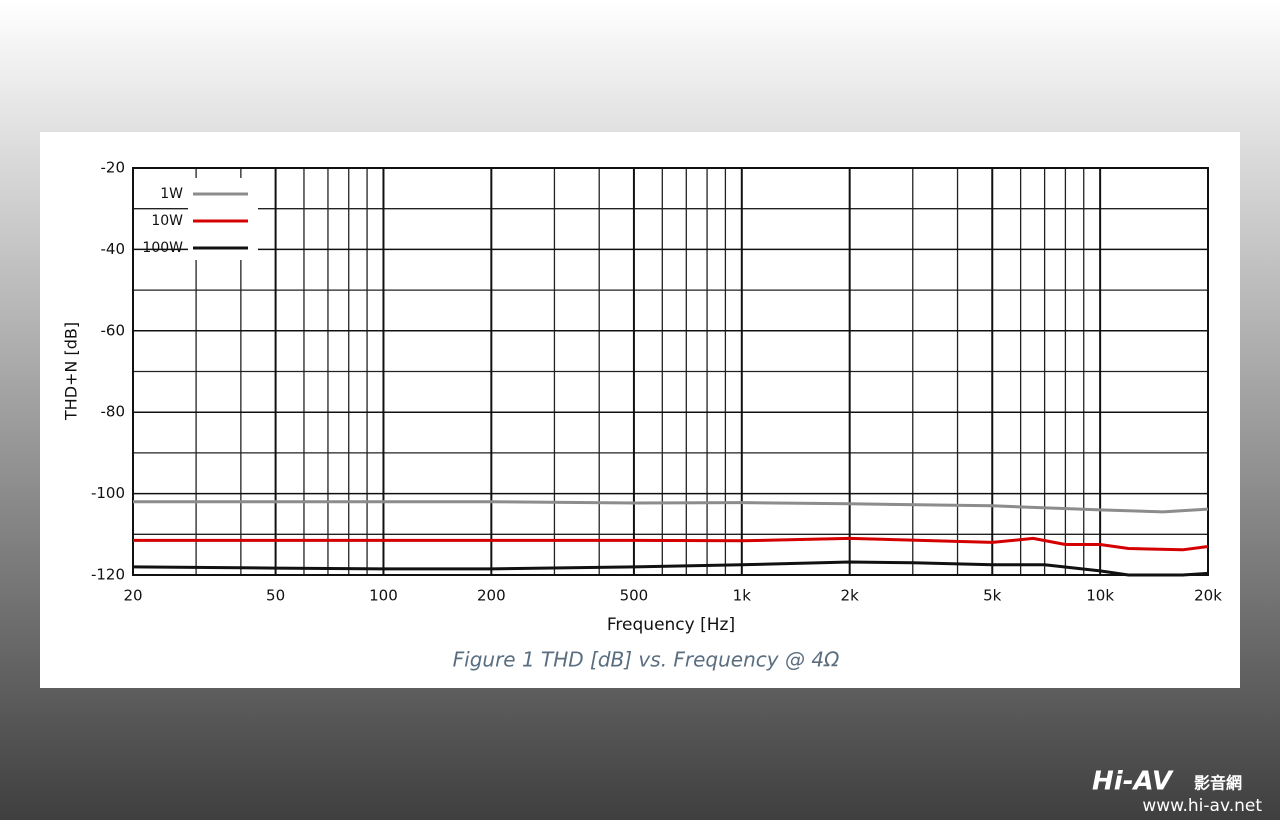  Describe the element at coordinates (162, 248) in the screenshot. I see `legend-label: 100W` at that location.